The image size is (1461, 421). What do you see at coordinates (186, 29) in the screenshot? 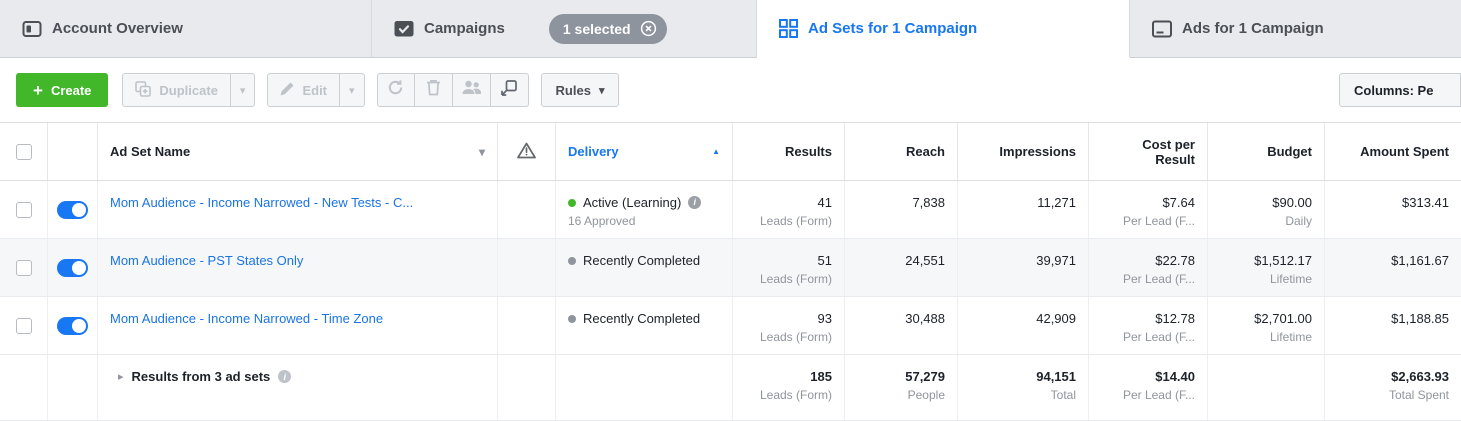
I see `tab-account-overview: Account Overview` at bounding box center [186, 29].